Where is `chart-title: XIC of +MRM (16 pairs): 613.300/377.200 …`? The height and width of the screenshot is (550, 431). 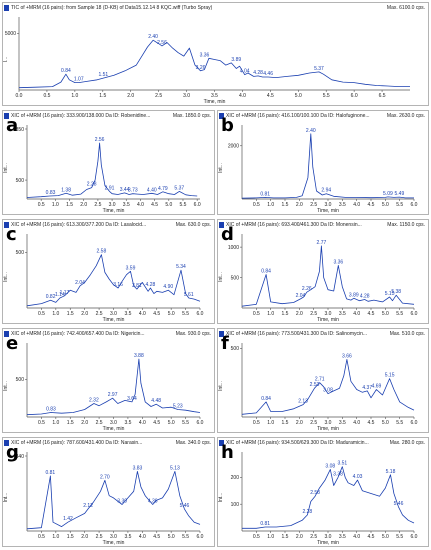
chart-title: XIC of +MRM (16 pairs): 613.300/377.200 … is located at coordinates (79, 225).